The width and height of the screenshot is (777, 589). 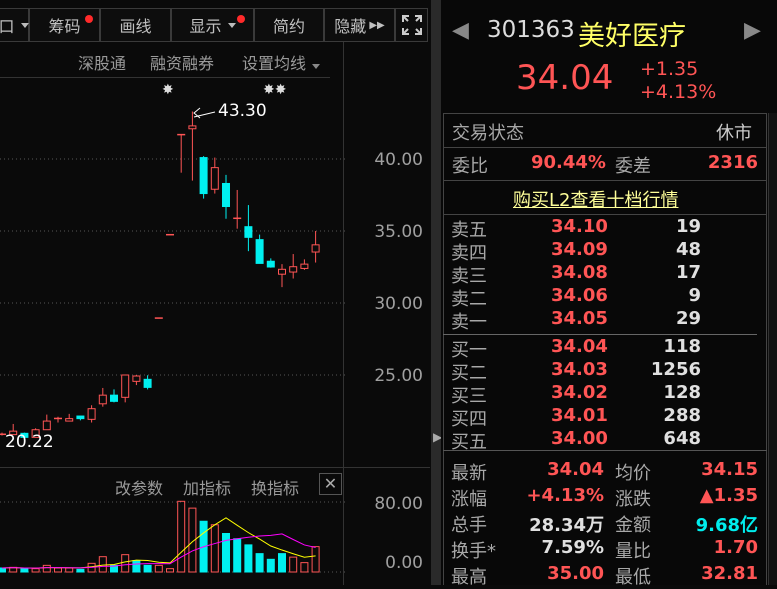 What do you see at coordinates (604, 394) in the screenshot?
I see `bid-row: 买三 34.02 128` at bounding box center [604, 394].